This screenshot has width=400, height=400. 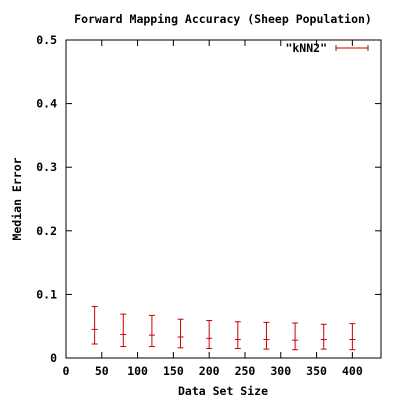 What do you see at coordinates (223, 328) in the screenshot?
I see `series-knn2` at bounding box center [223, 328].